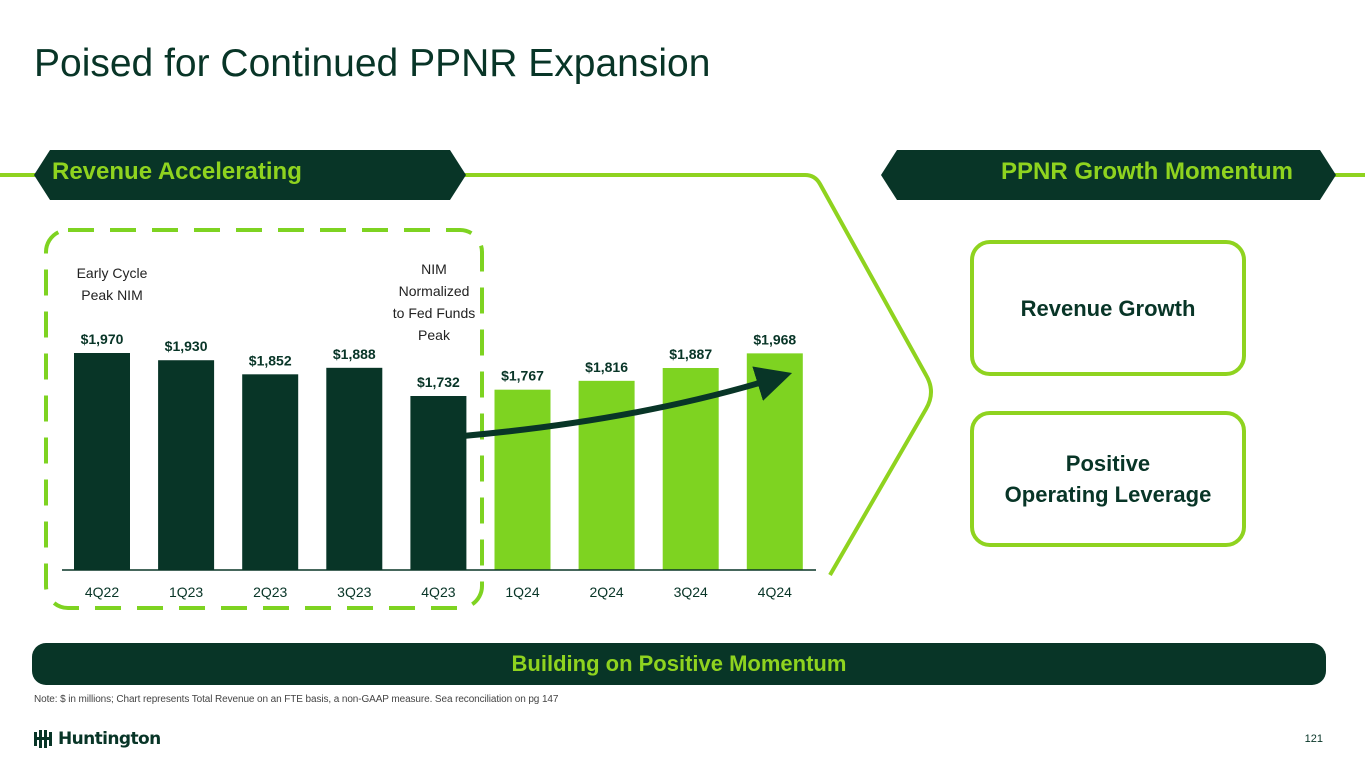  I want to click on trend-arrow, so click(627, 402).